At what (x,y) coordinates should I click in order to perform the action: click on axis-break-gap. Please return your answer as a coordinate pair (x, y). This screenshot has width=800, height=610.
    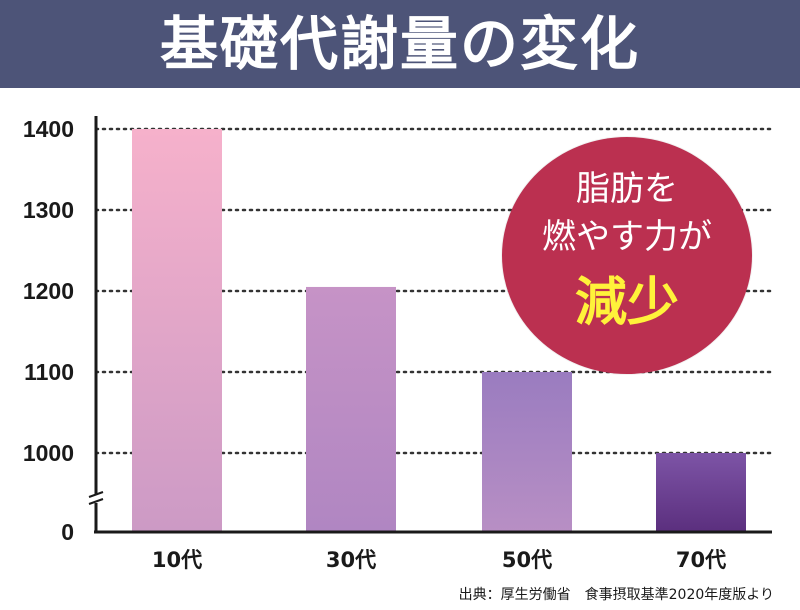
    Looking at the image, I should click on (96, 498).